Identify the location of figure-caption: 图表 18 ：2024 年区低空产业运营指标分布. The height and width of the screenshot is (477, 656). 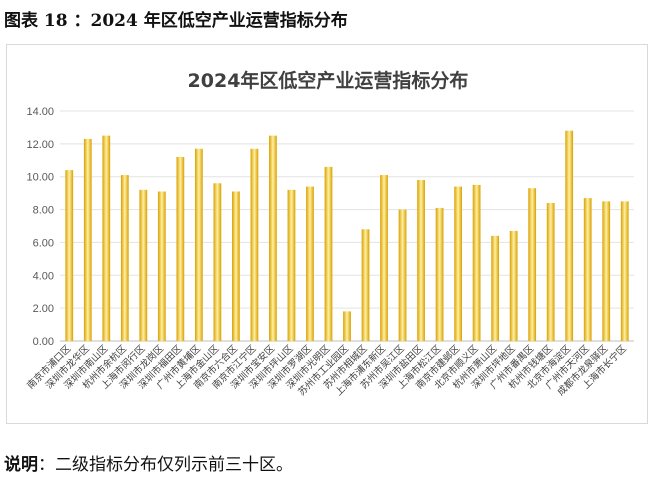
(176, 21).